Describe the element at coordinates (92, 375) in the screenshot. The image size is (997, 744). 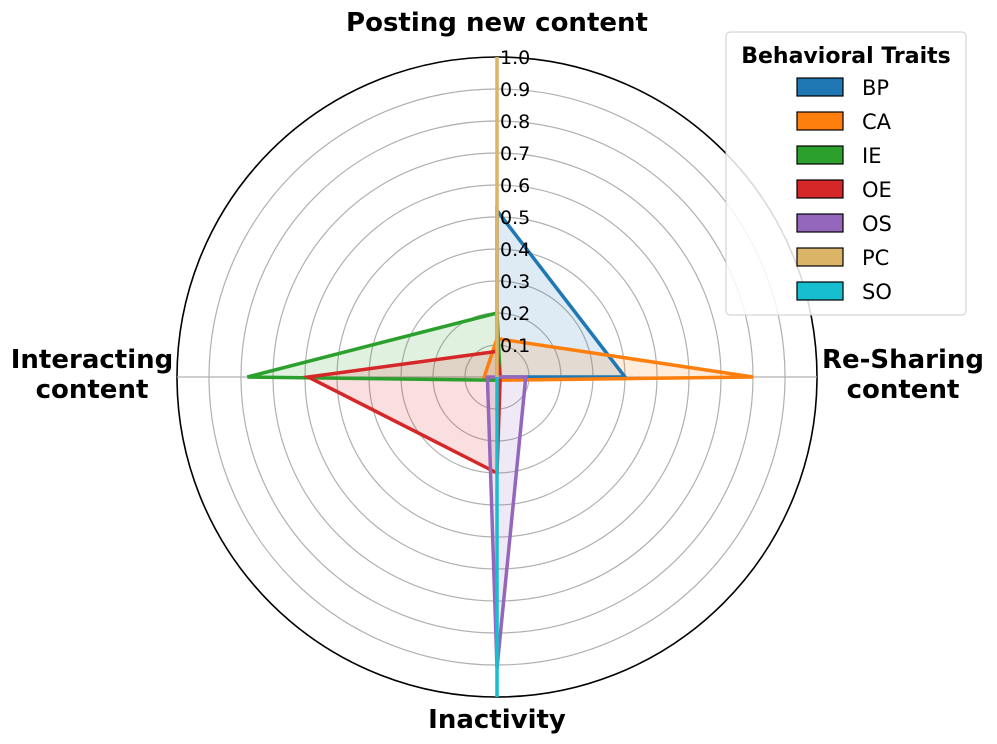
I see `axis-label: Interacting content` at that location.